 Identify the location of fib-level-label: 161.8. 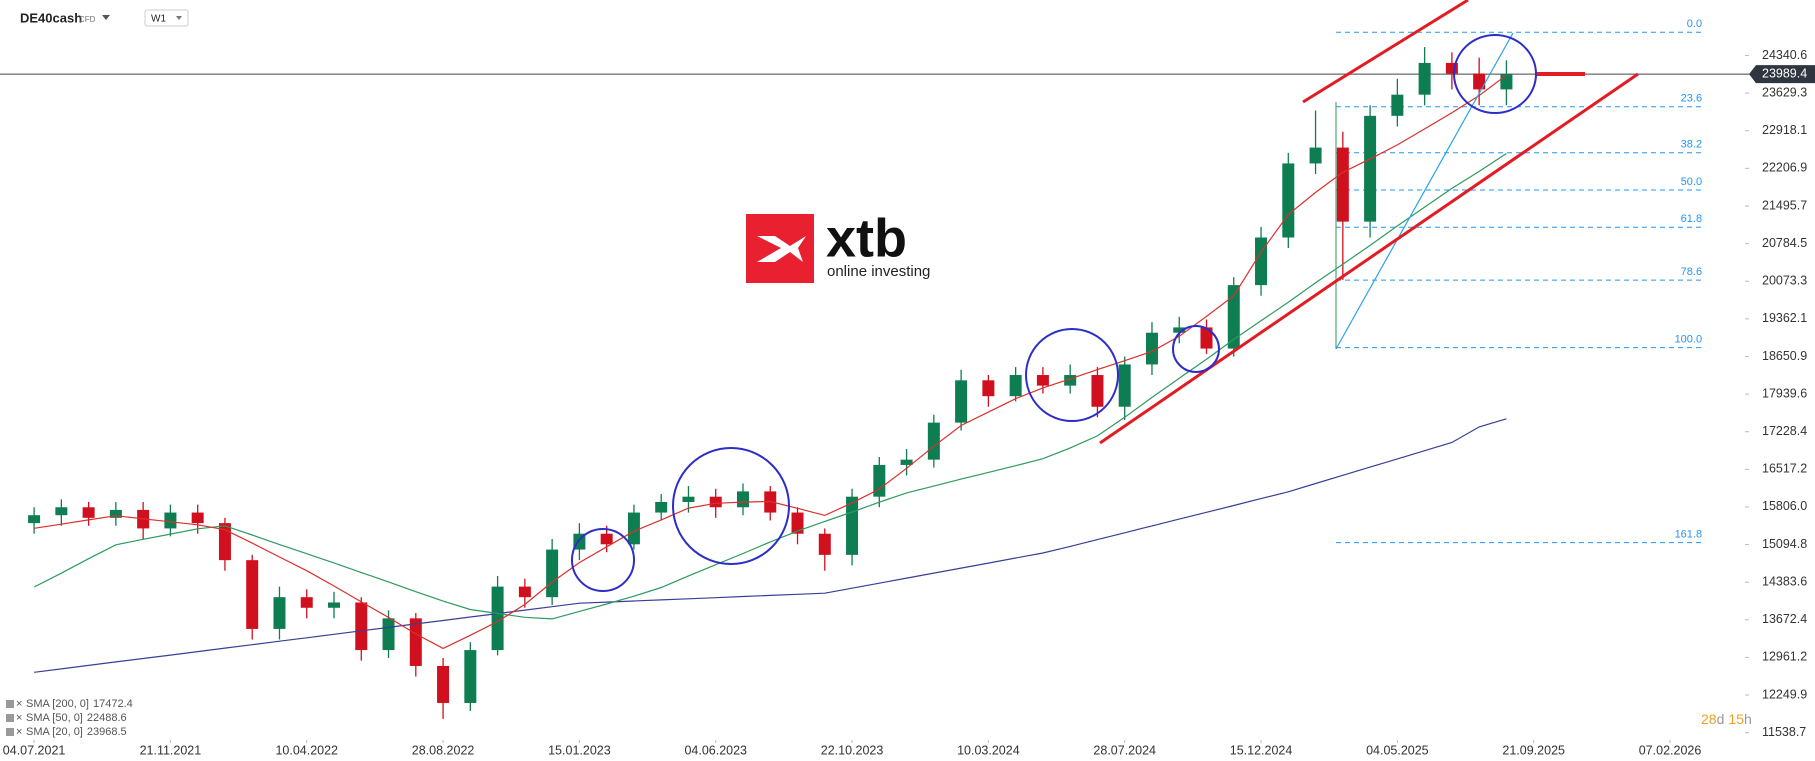
(1689, 535).